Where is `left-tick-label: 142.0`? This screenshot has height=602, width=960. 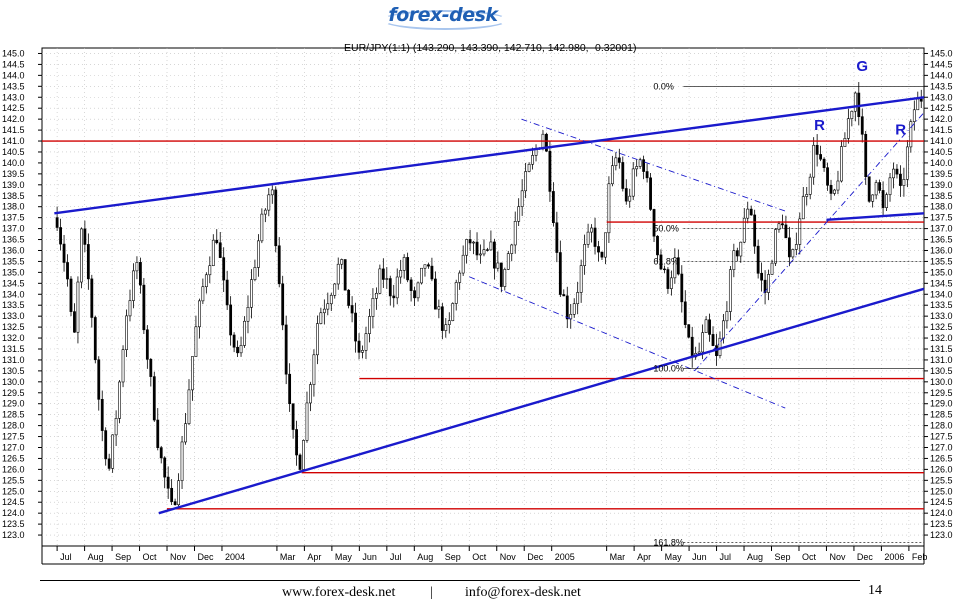
left-tick-label: 142.0 is located at coordinates (13, 119).